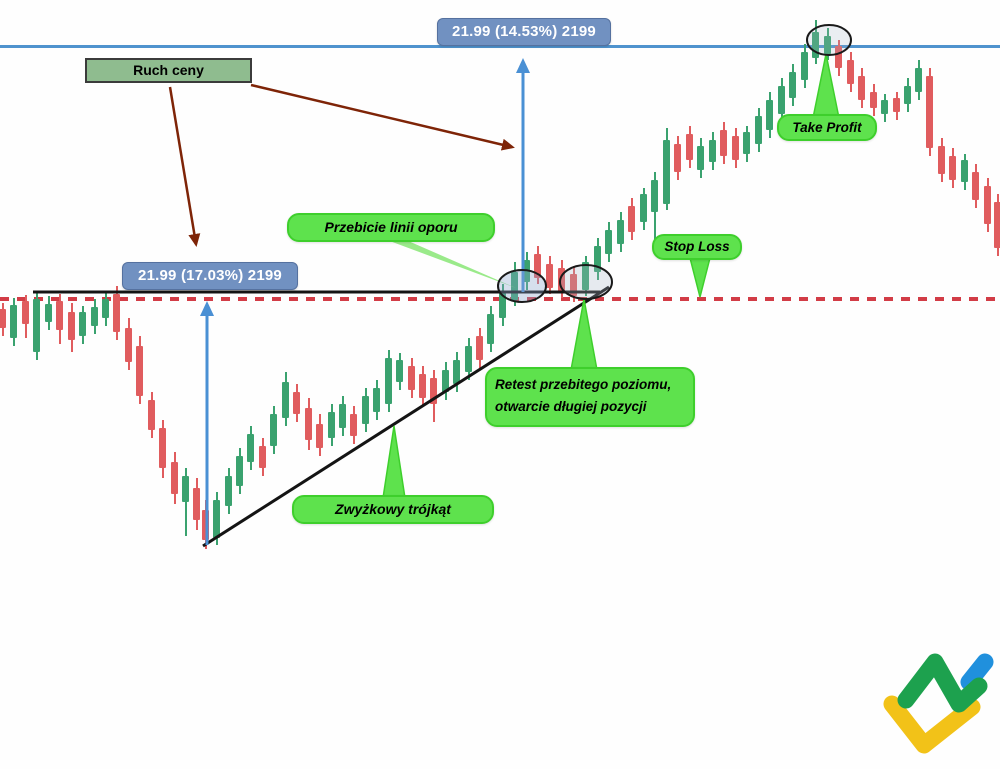  What do you see at coordinates (393, 509) in the screenshot?
I see `trojkat-callout: Zwyżkowy trójkąt` at bounding box center [393, 509].